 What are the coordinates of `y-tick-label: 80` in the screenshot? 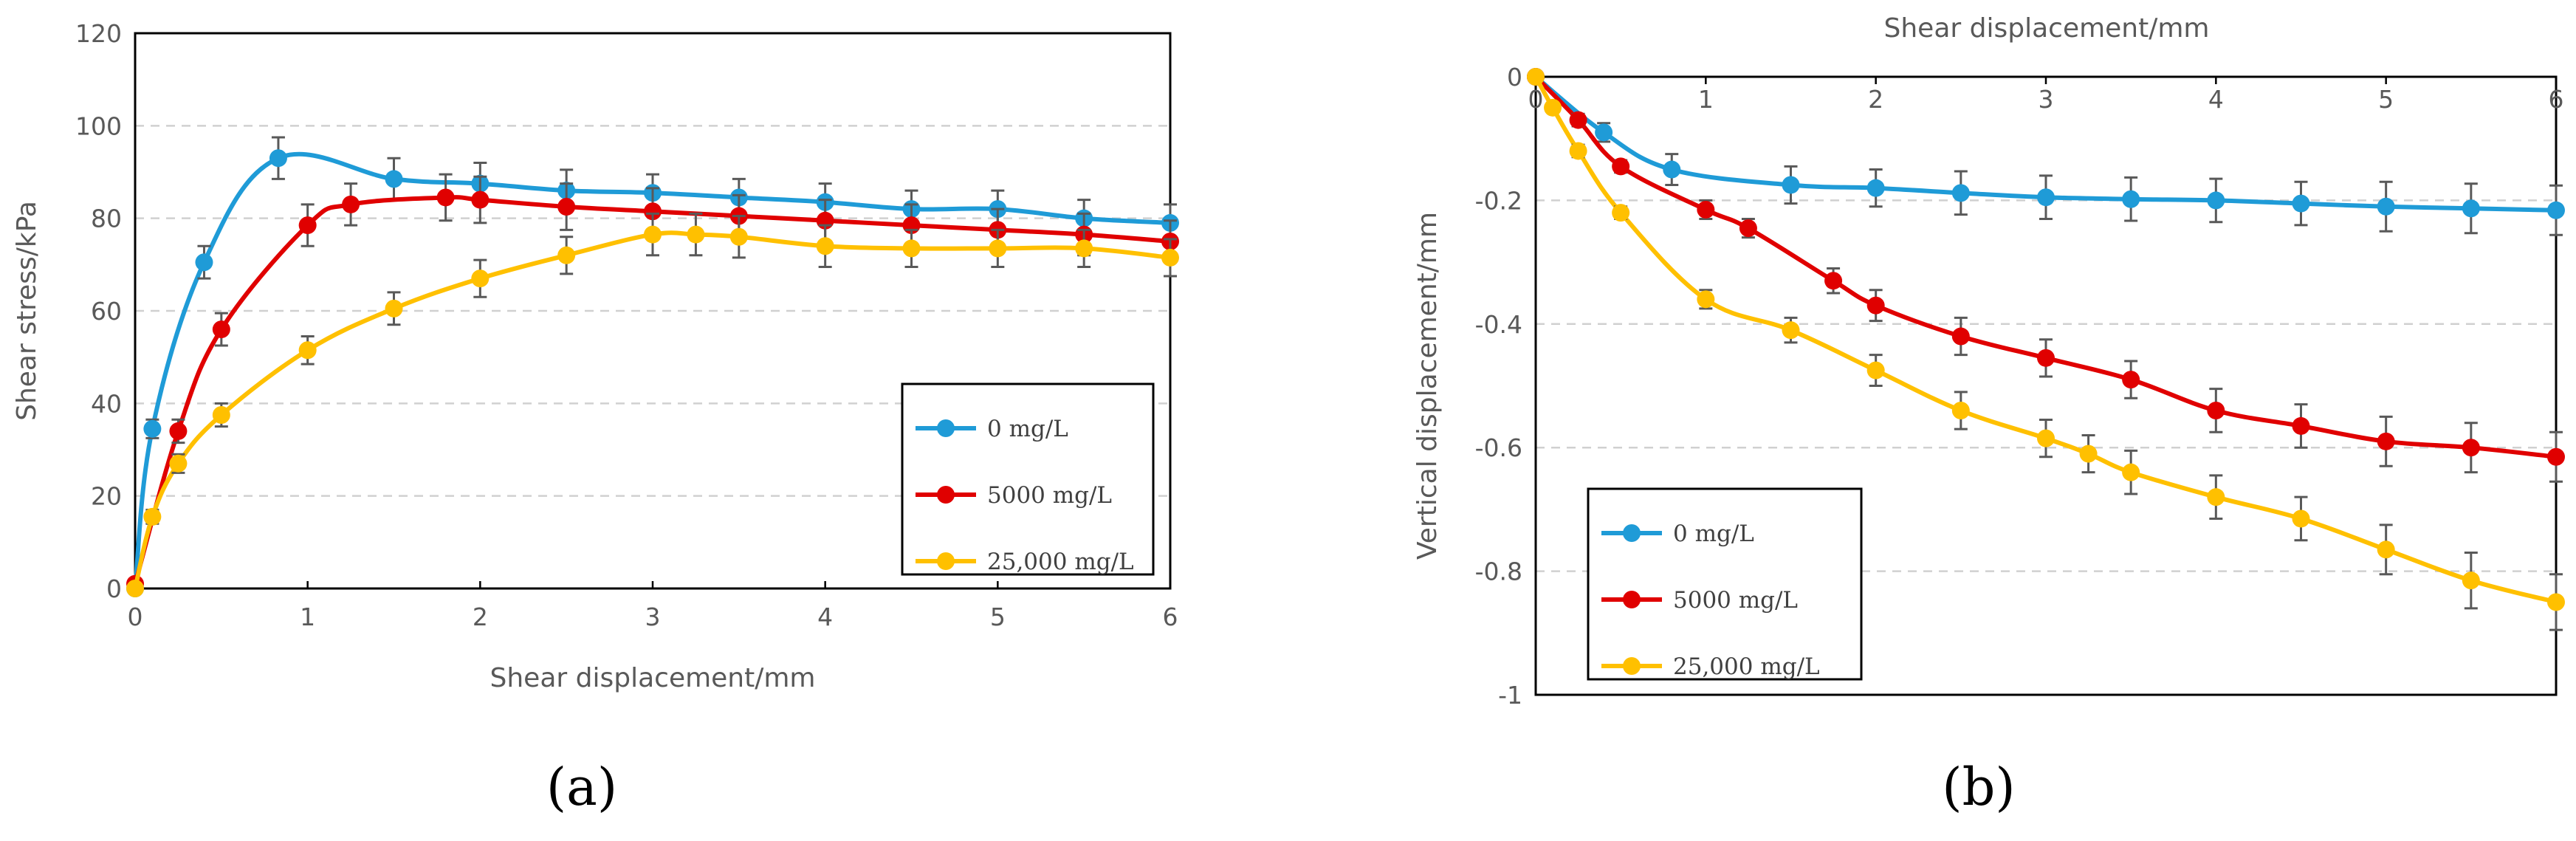 It's located at (106, 219).